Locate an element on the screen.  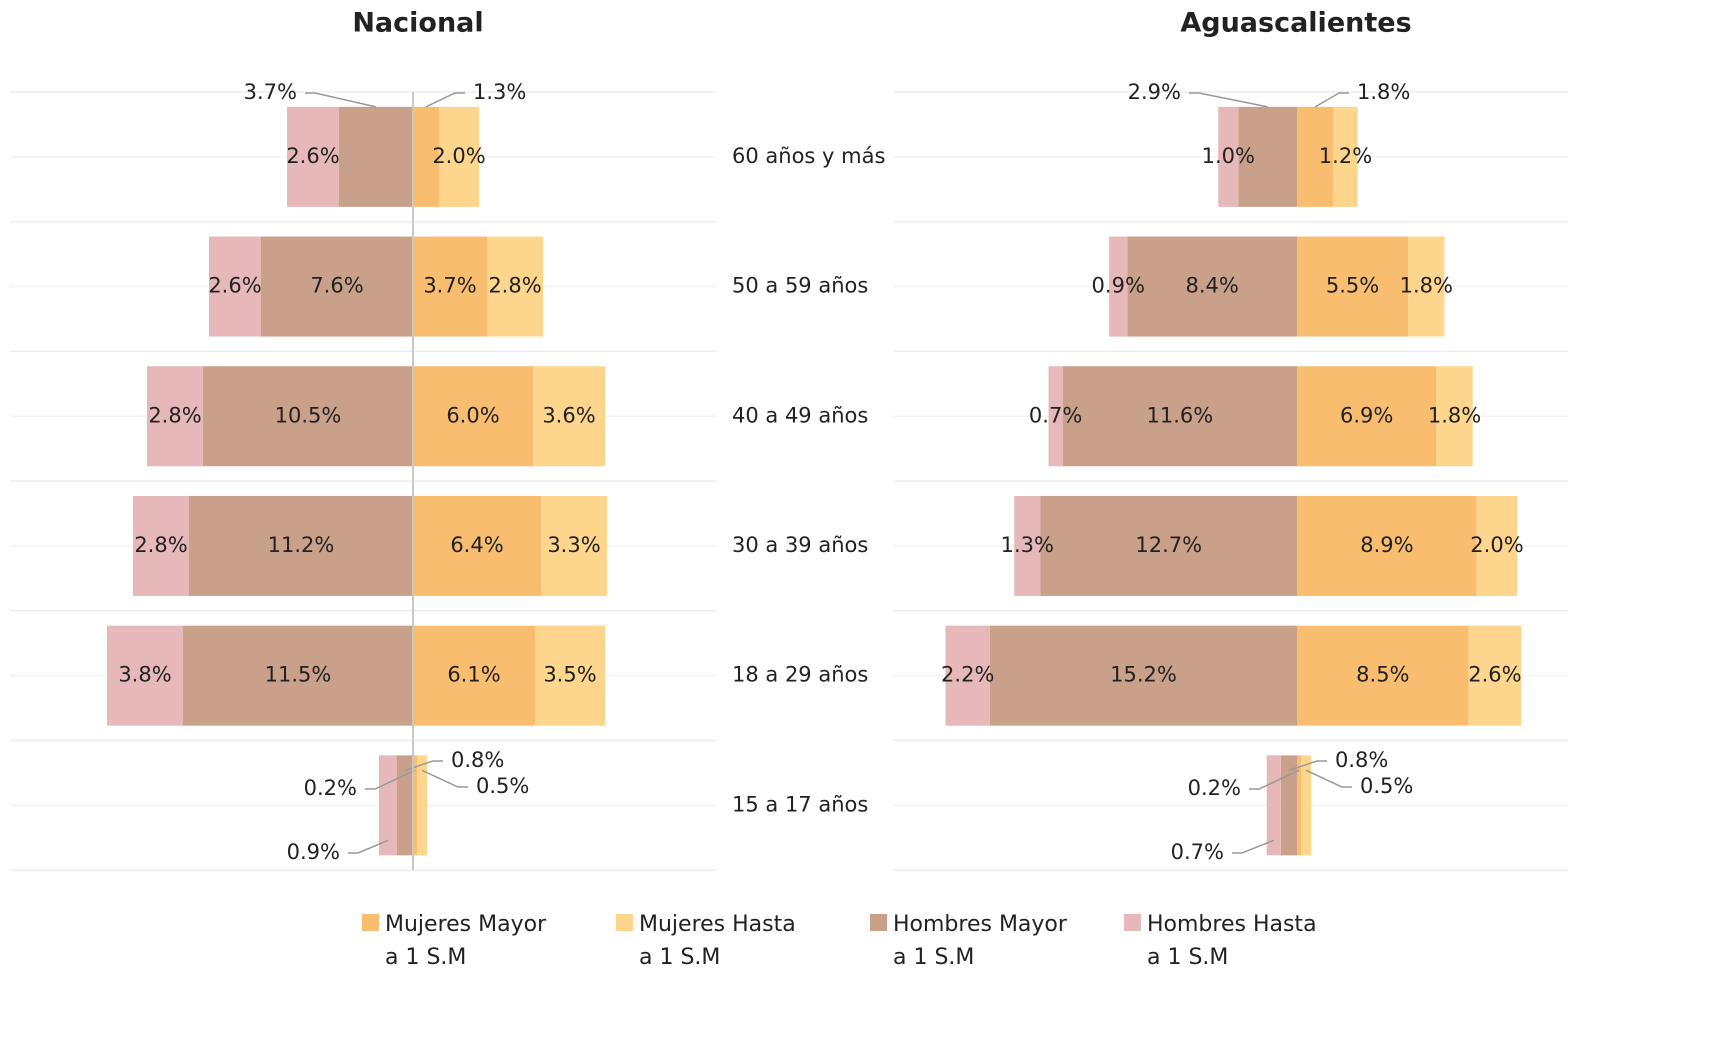
legend-label: Mujeres Hasta a 1 S.M is located at coordinates (717, 941).